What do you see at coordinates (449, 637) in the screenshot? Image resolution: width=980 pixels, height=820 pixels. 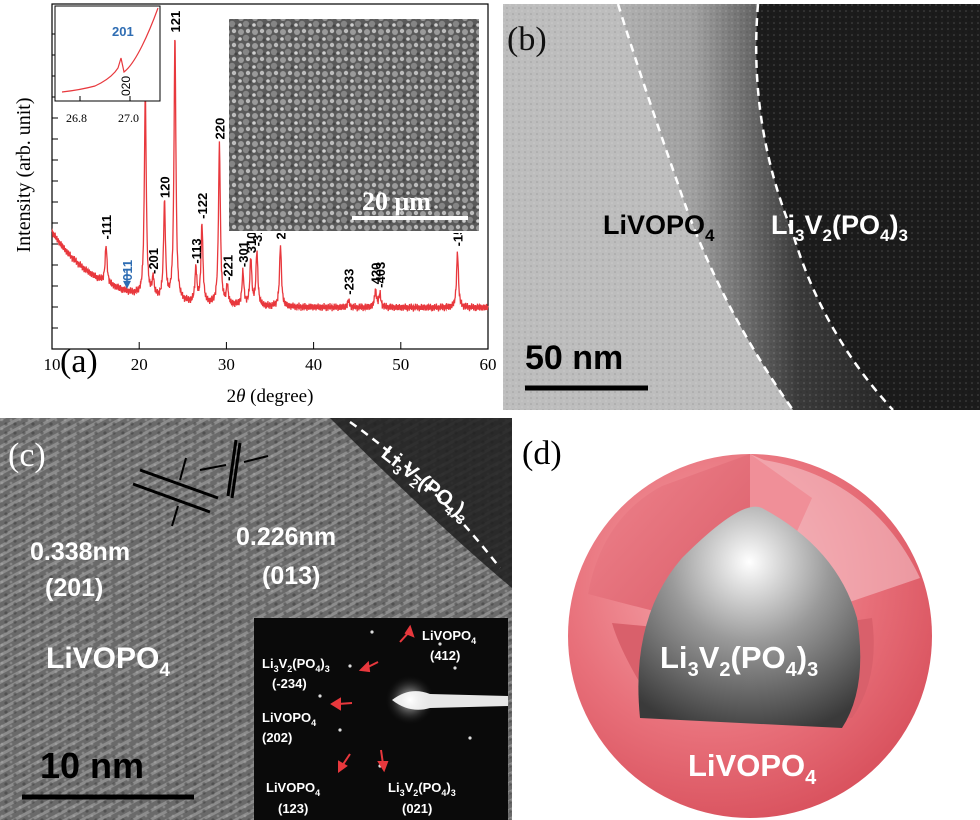 I see `saed-label-1: LiVOPO4` at bounding box center [449, 637].